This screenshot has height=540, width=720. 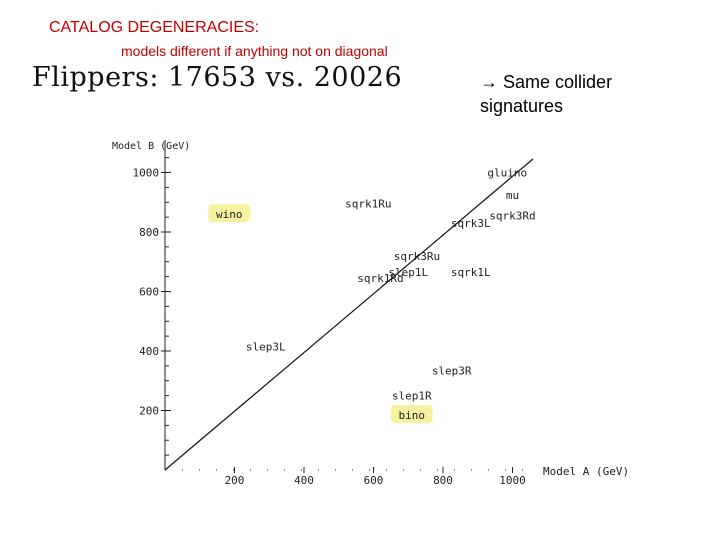 I want to click on y-tick-label: 600, so click(x=149, y=292).